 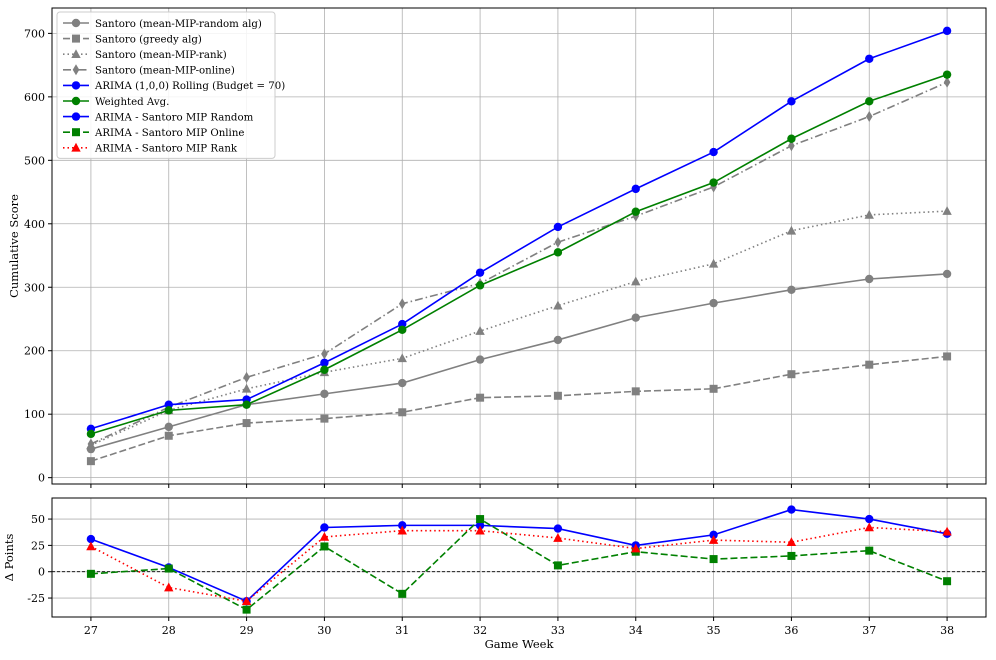 I want to click on legend-entry-arima-santoro-mip-random: ARIMA - Santoro MIP Random, so click(x=158, y=117).